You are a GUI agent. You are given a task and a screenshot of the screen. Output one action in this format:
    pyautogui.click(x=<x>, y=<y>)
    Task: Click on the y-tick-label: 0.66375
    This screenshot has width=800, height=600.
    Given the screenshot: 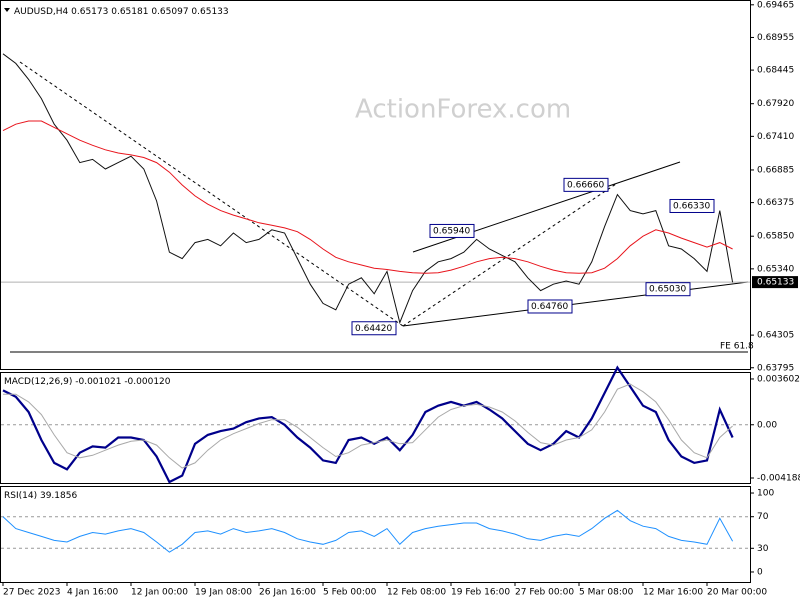 What is the action you would take?
    pyautogui.click(x=775, y=203)
    